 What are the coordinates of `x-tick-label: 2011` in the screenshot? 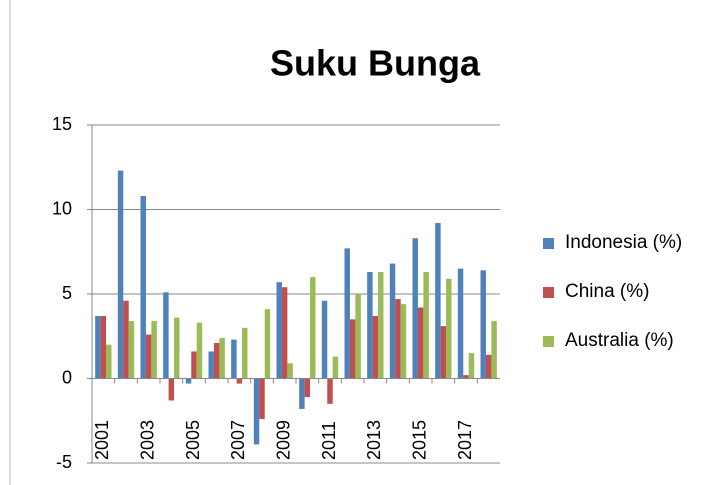 It's located at (329, 440).